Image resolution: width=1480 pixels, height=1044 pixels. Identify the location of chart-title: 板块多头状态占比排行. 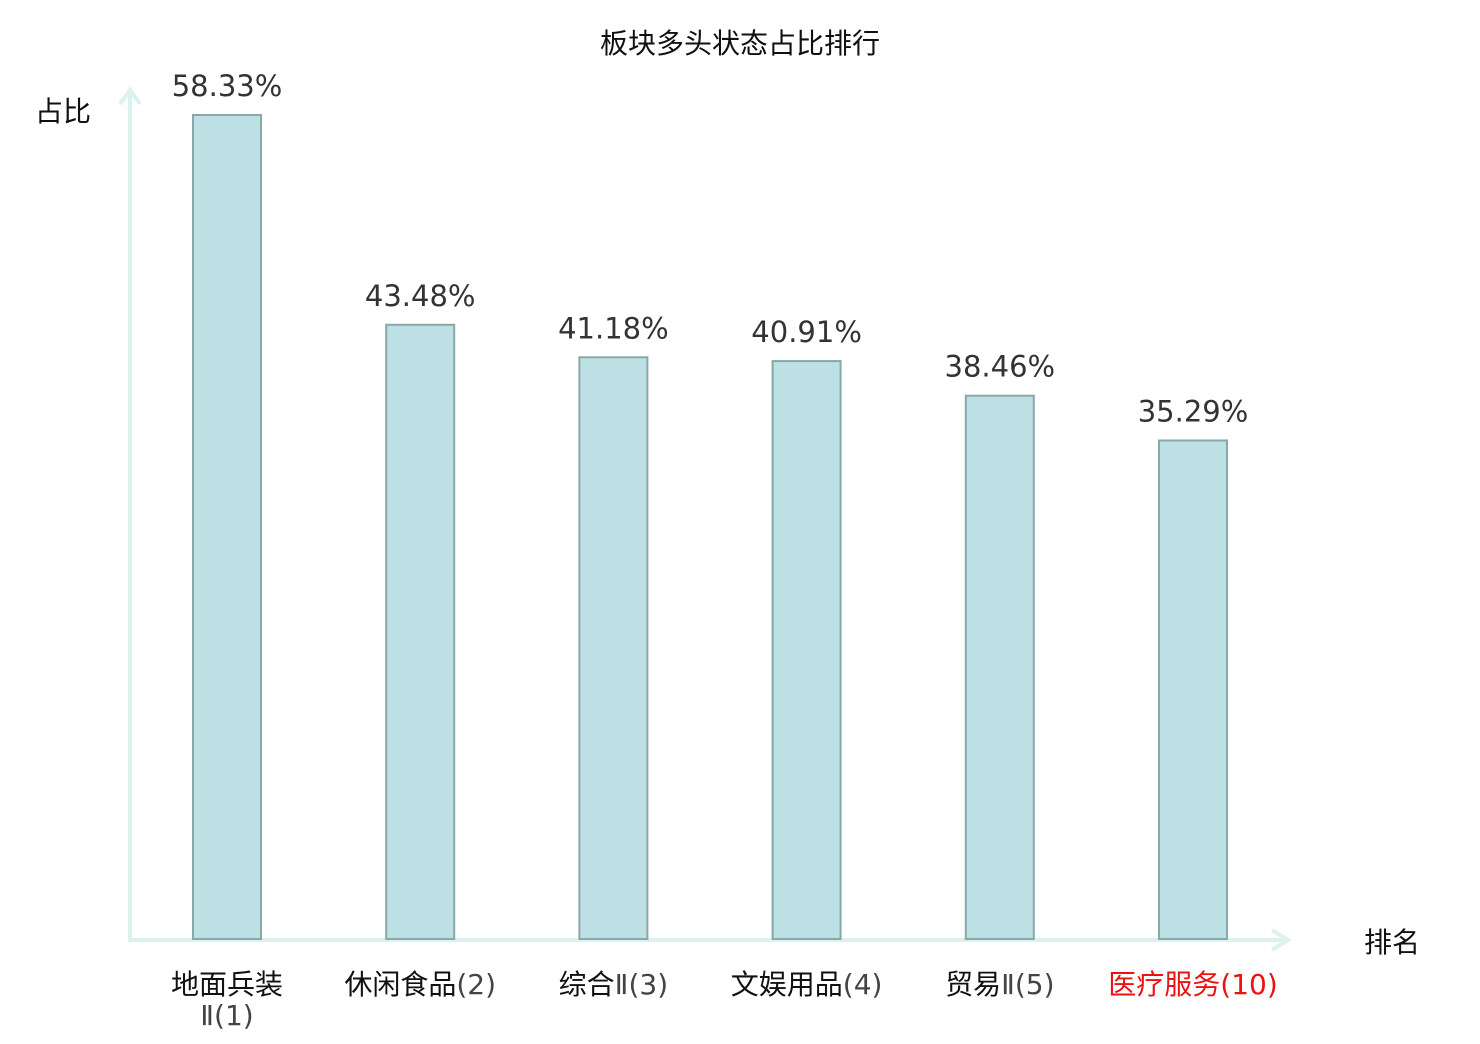
(740, 43).